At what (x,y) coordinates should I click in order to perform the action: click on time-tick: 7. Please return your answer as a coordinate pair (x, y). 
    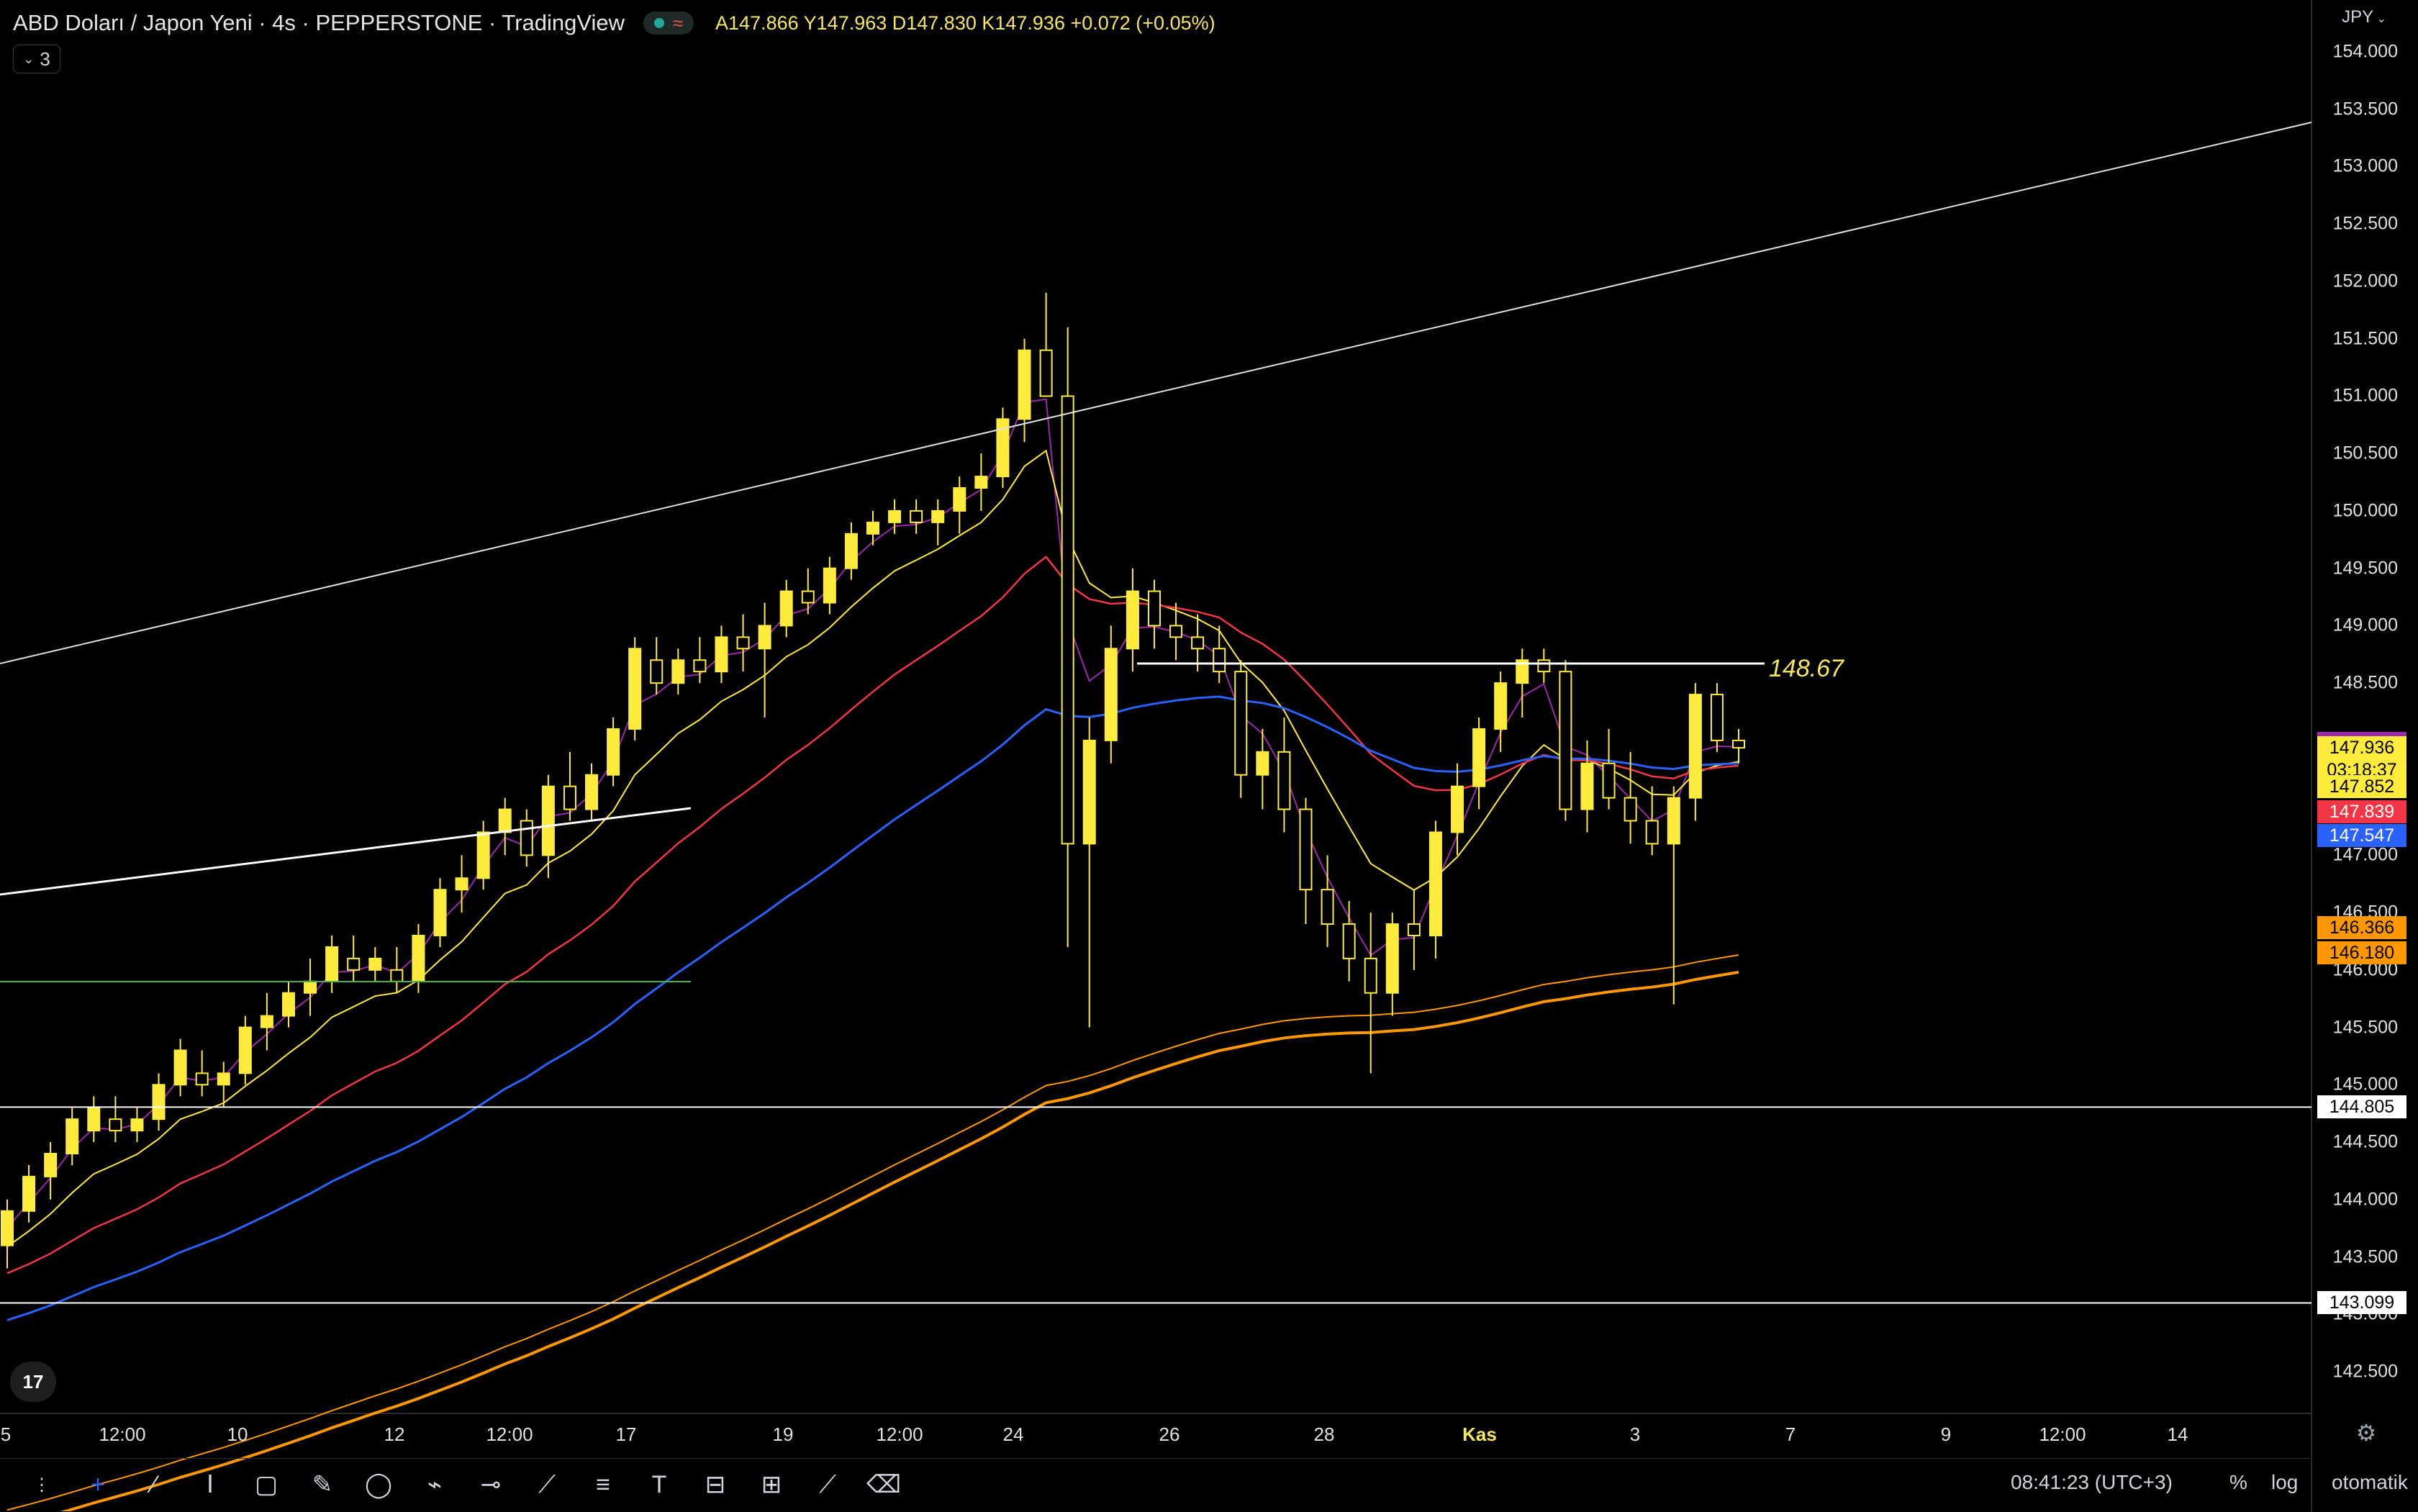
    Looking at the image, I should click on (1791, 1434).